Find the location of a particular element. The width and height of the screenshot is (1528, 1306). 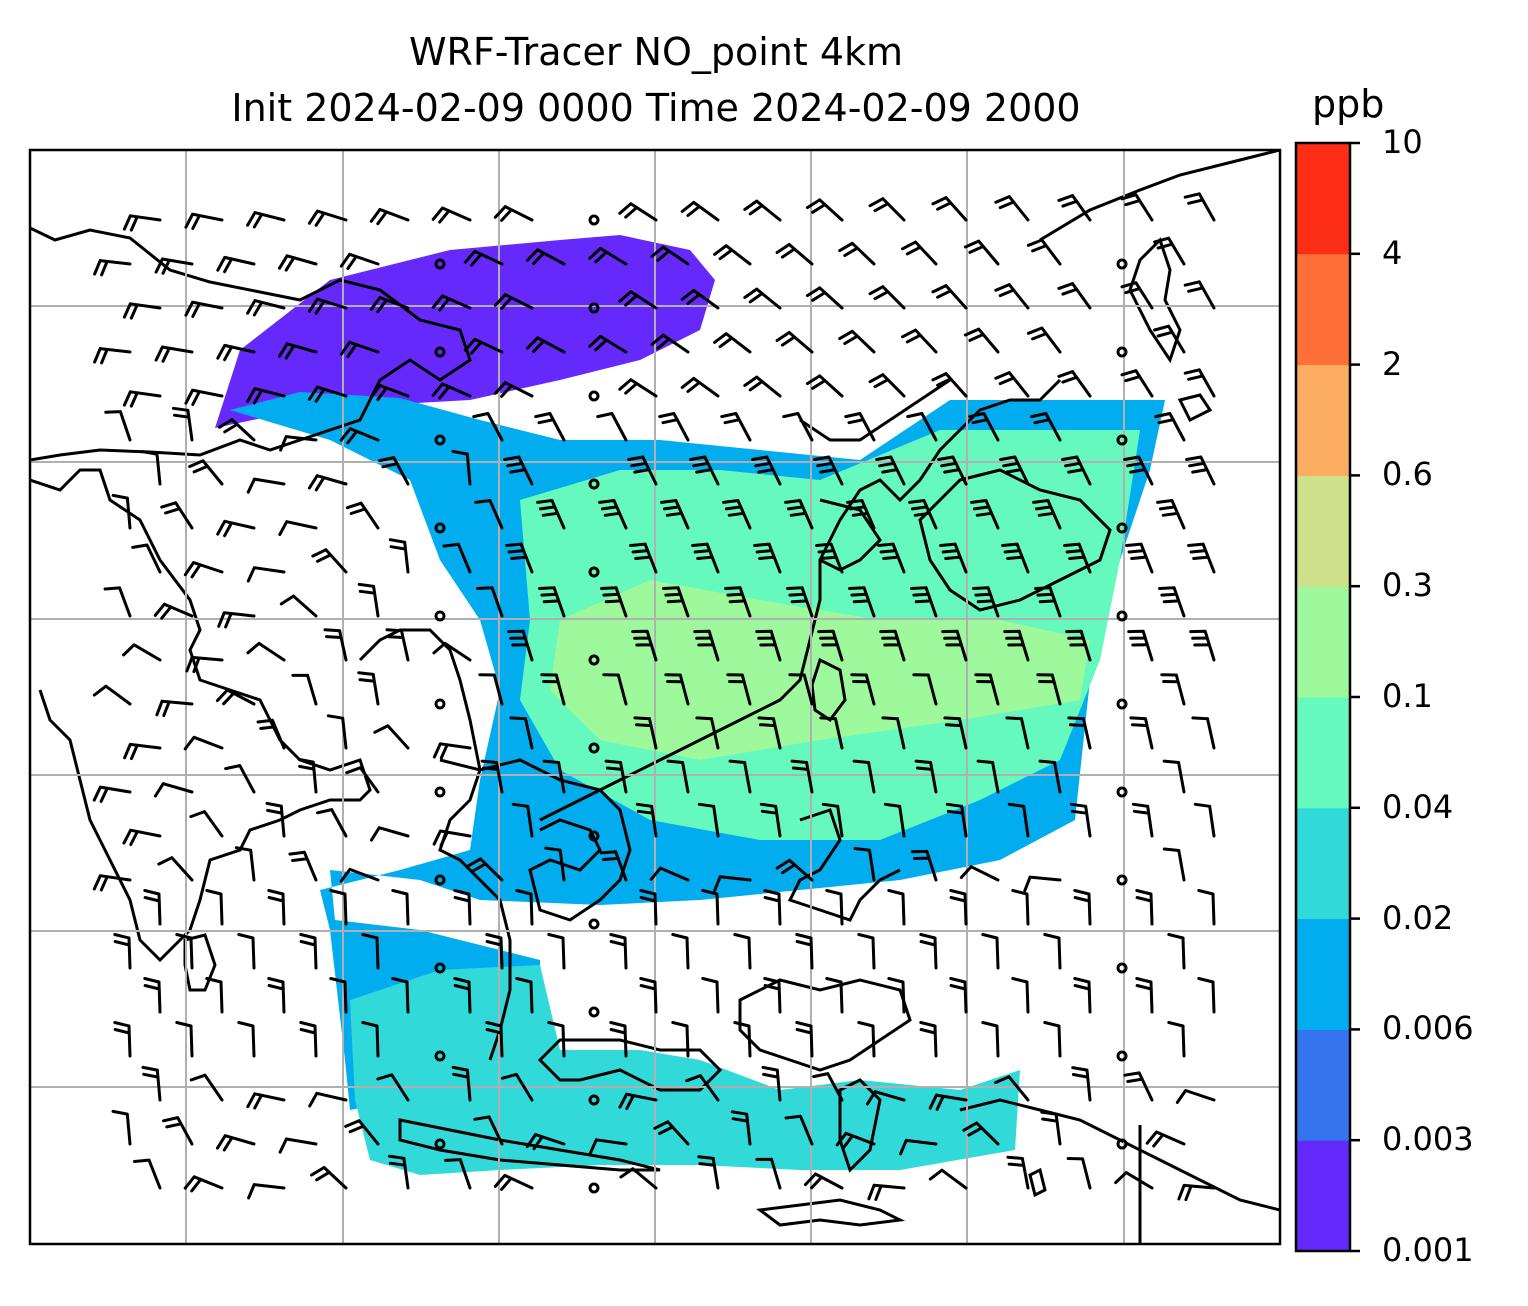

colorbar-tick-label: 0.006 is located at coordinates (1428, 1028).